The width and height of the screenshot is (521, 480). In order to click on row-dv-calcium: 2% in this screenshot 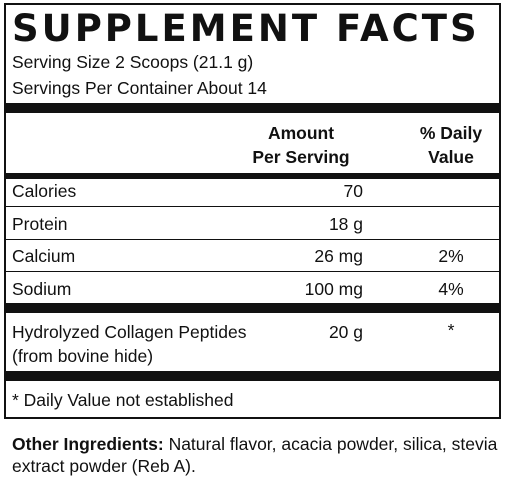, I will do `click(451, 256)`.